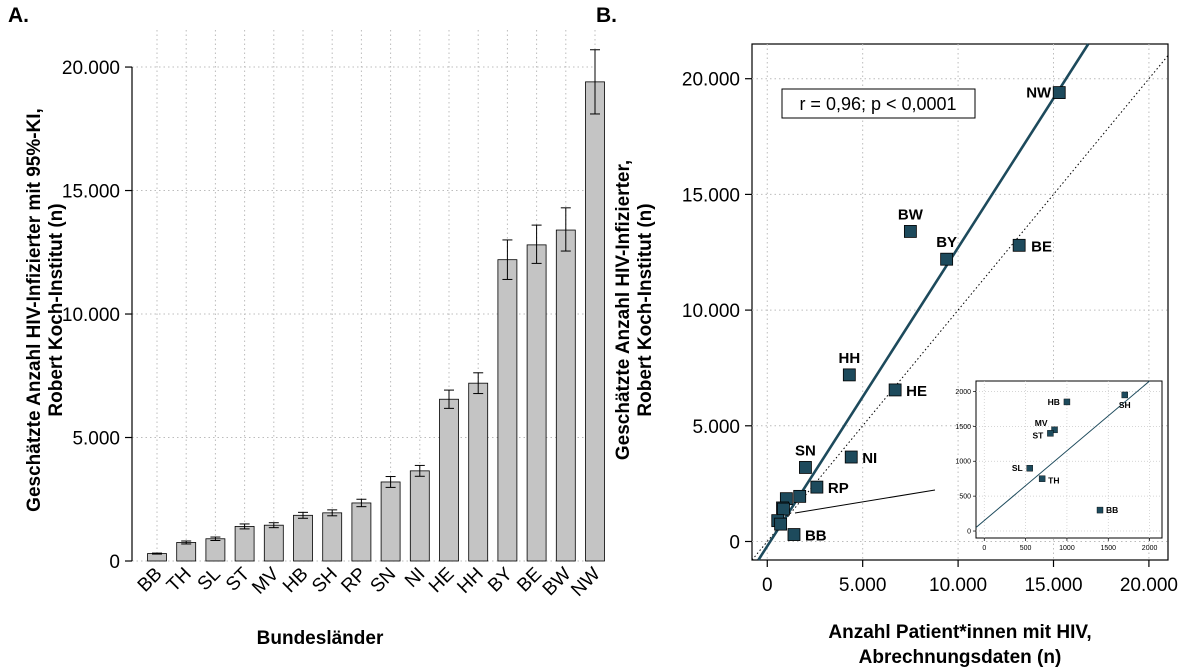  I want to click on panel-b-x-axis-label-line1: Anzahl Patient*innen mit HIV,, so click(959, 632).